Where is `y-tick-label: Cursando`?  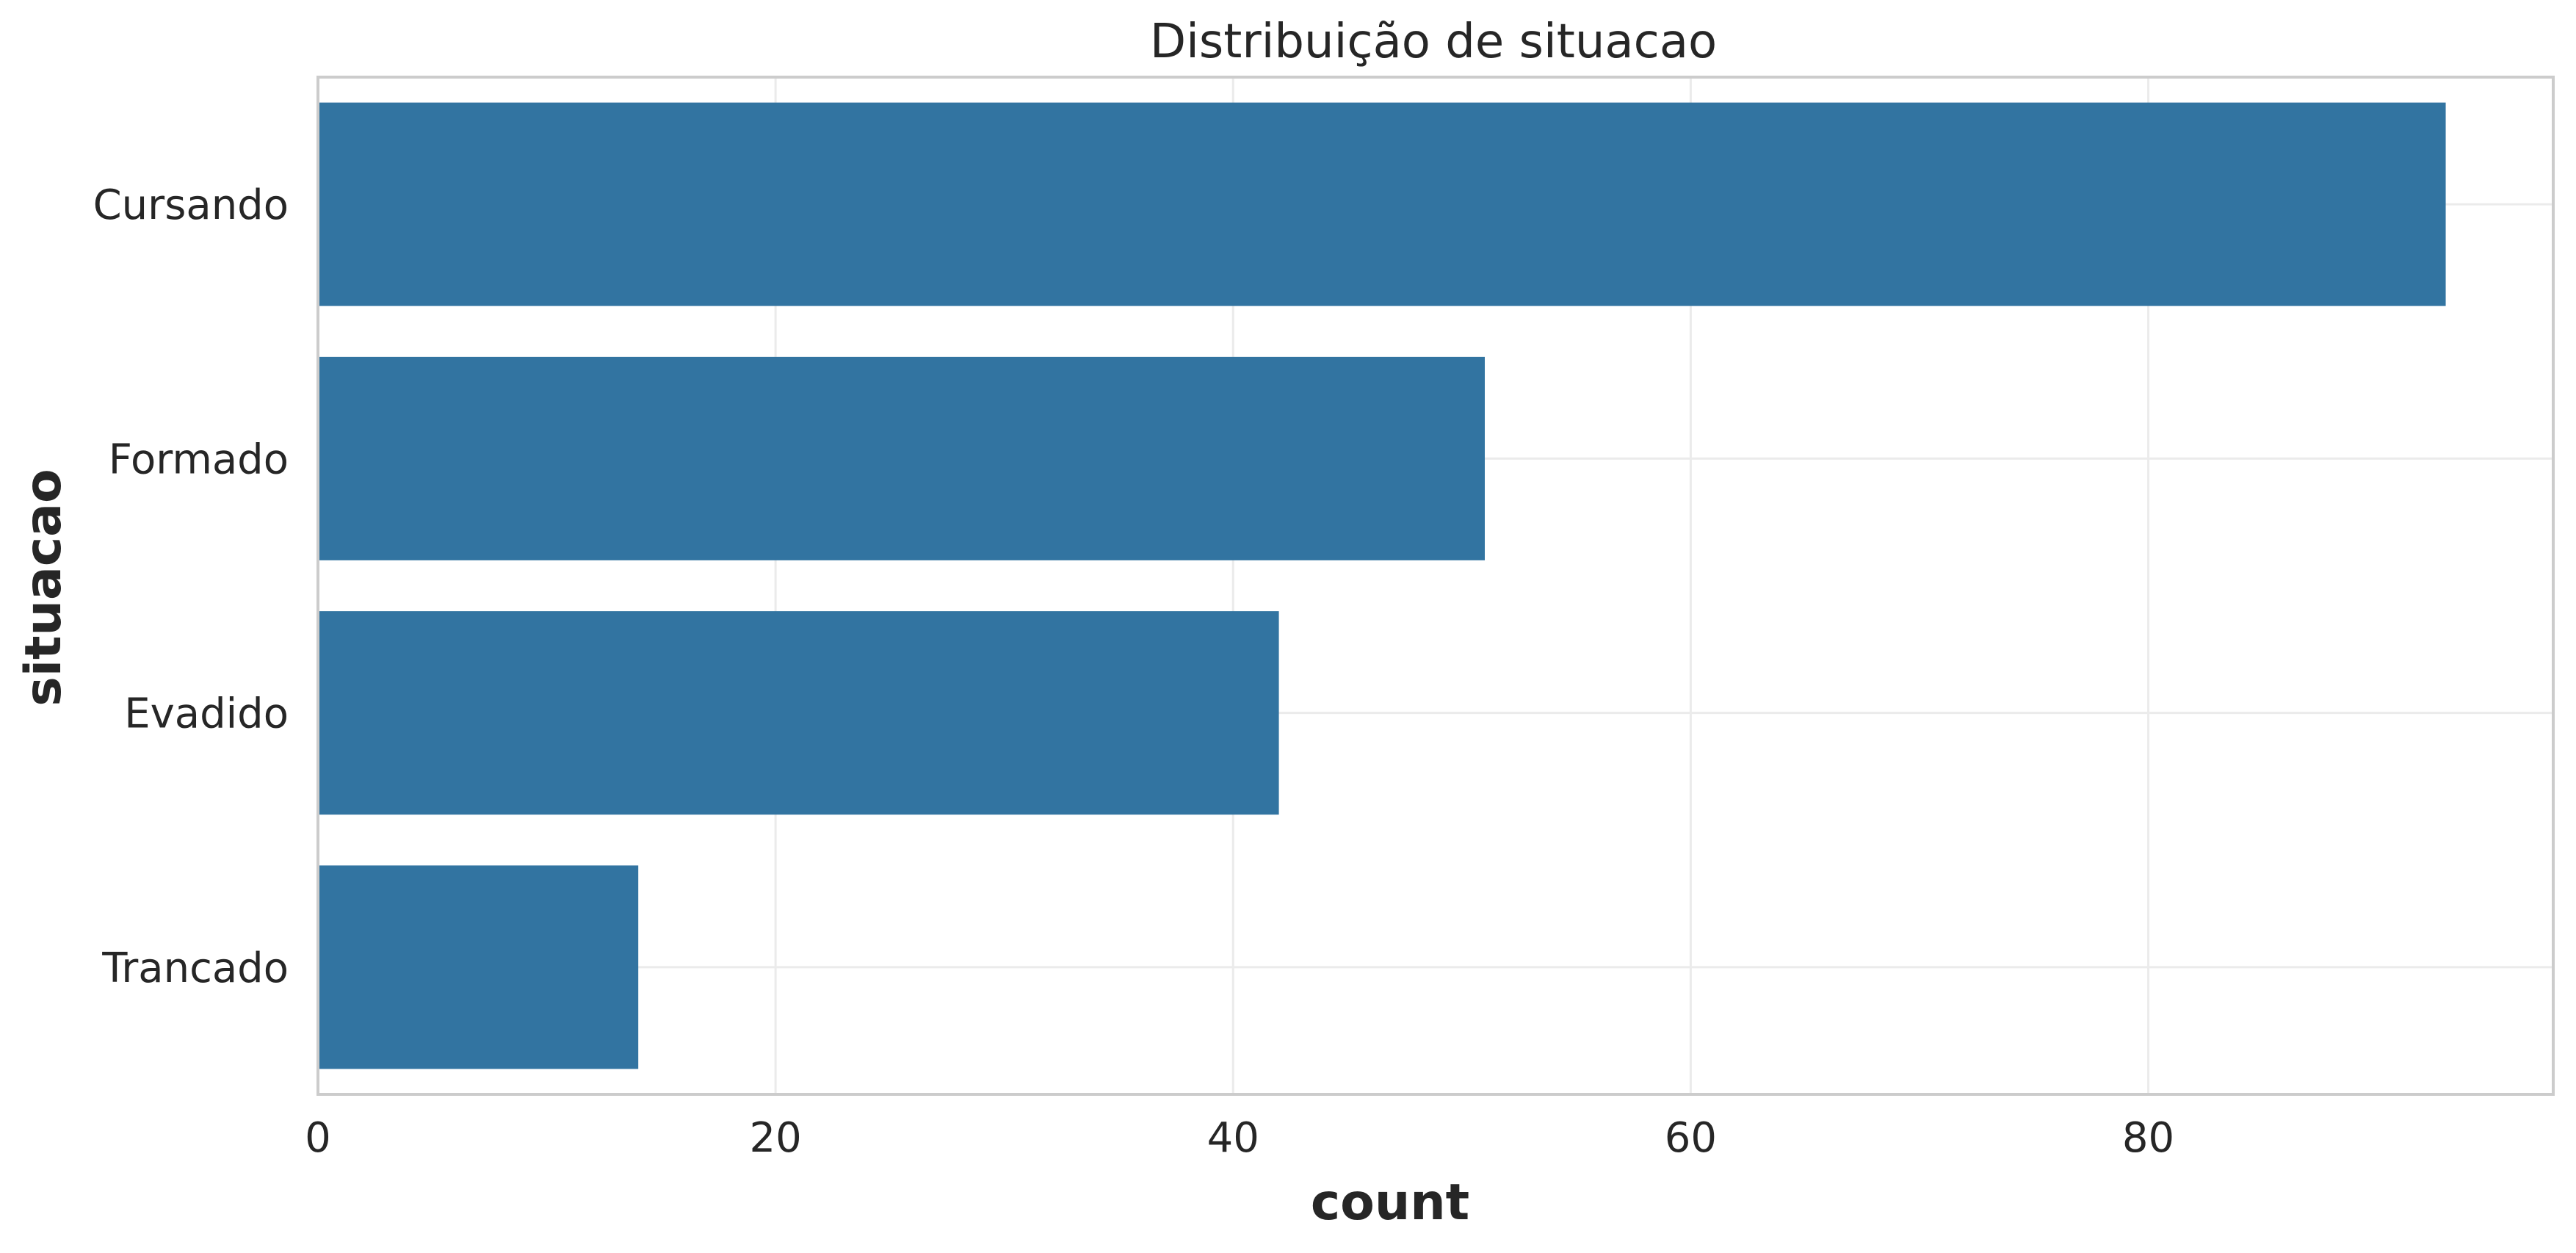 y-tick-label: Cursando is located at coordinates (191, 205).